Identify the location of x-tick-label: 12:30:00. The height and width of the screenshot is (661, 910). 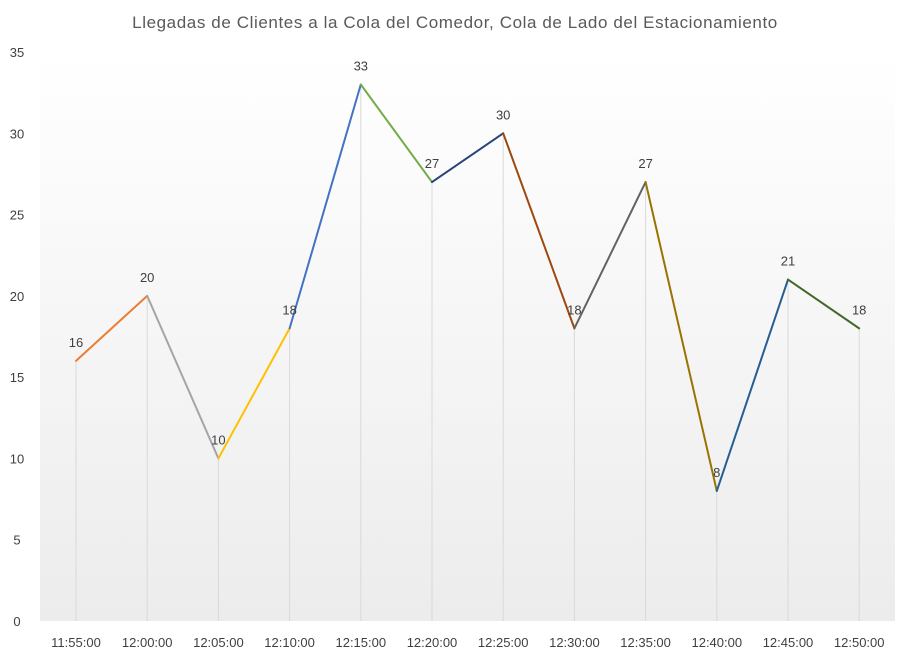
(574, 642).